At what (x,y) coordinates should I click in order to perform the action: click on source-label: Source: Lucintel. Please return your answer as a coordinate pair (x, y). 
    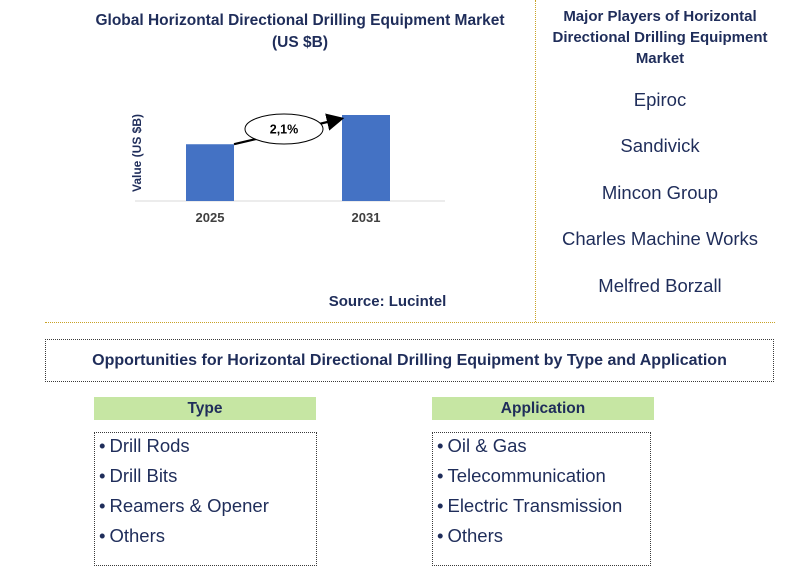
    Looking at the image, I should click on (387, 301).